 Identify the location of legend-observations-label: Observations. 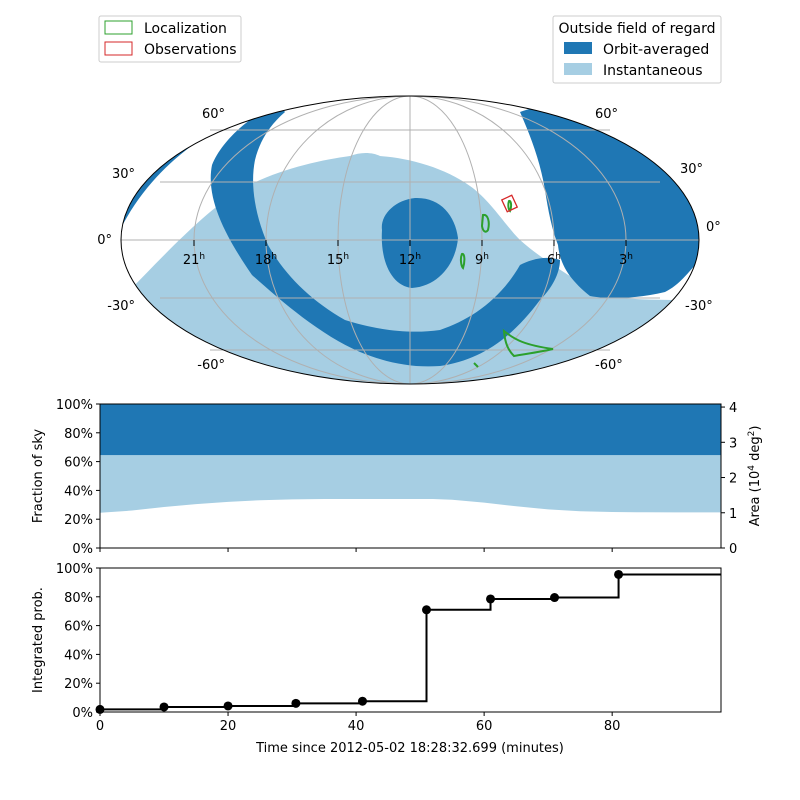
(190, 50).